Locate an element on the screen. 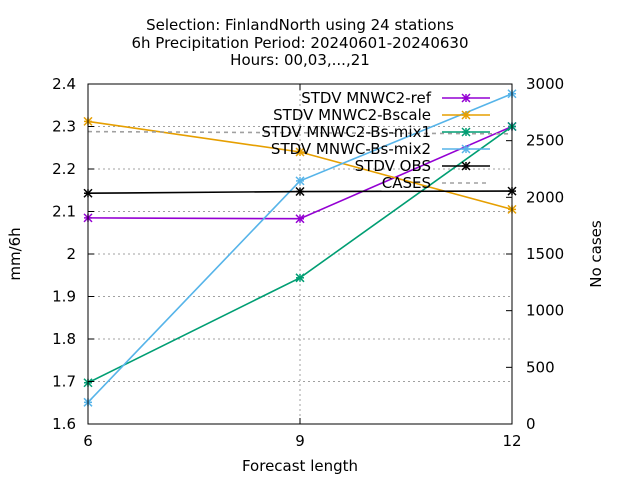 The height and width of the screenshot is (480, 640). y-tick-label: 2.1 is located at coordinates (64, 212).